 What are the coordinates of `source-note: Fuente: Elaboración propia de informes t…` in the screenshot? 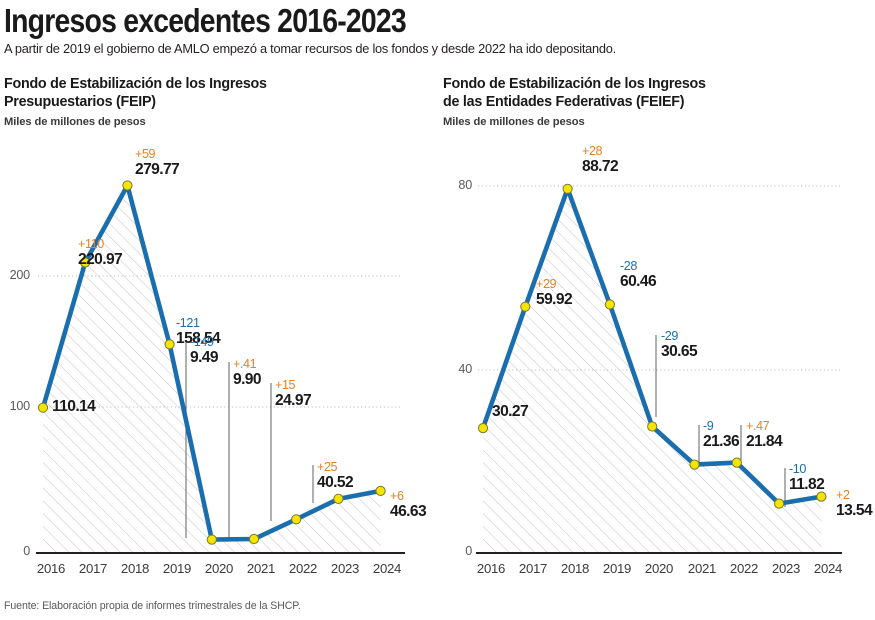 It's located at (152, 606).